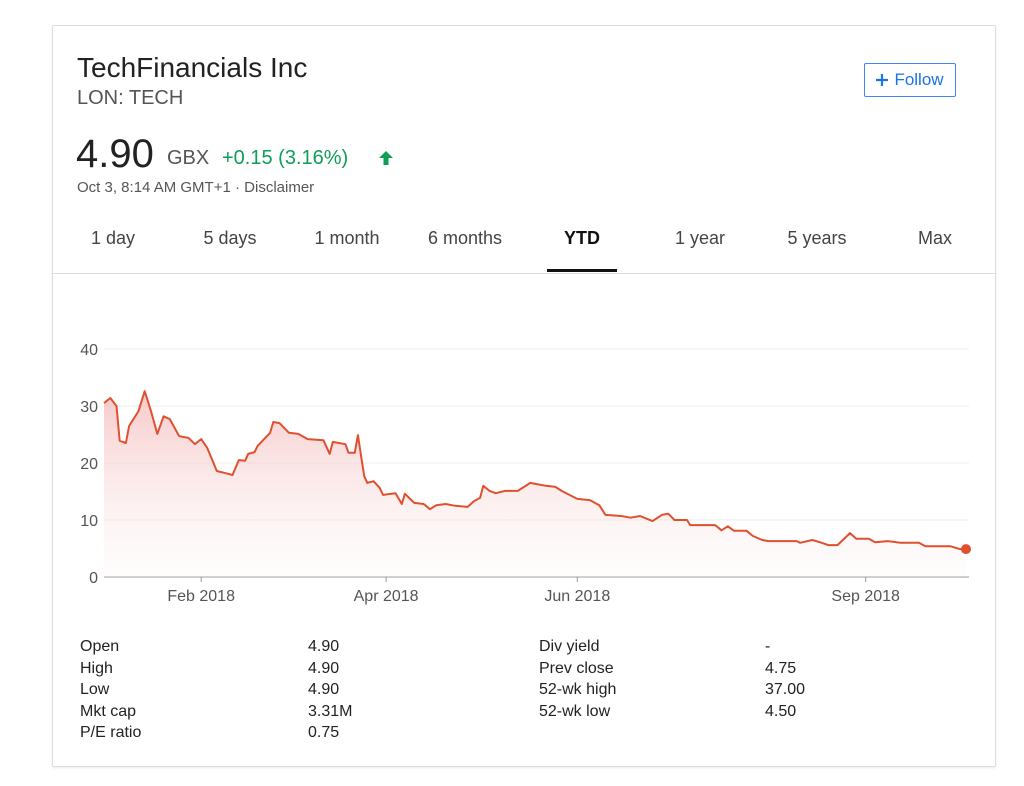  What do you see at coordinates (130, 98) in the screenshot?
I see `ticker: LON: TECH` at bounding box center [130, 98].